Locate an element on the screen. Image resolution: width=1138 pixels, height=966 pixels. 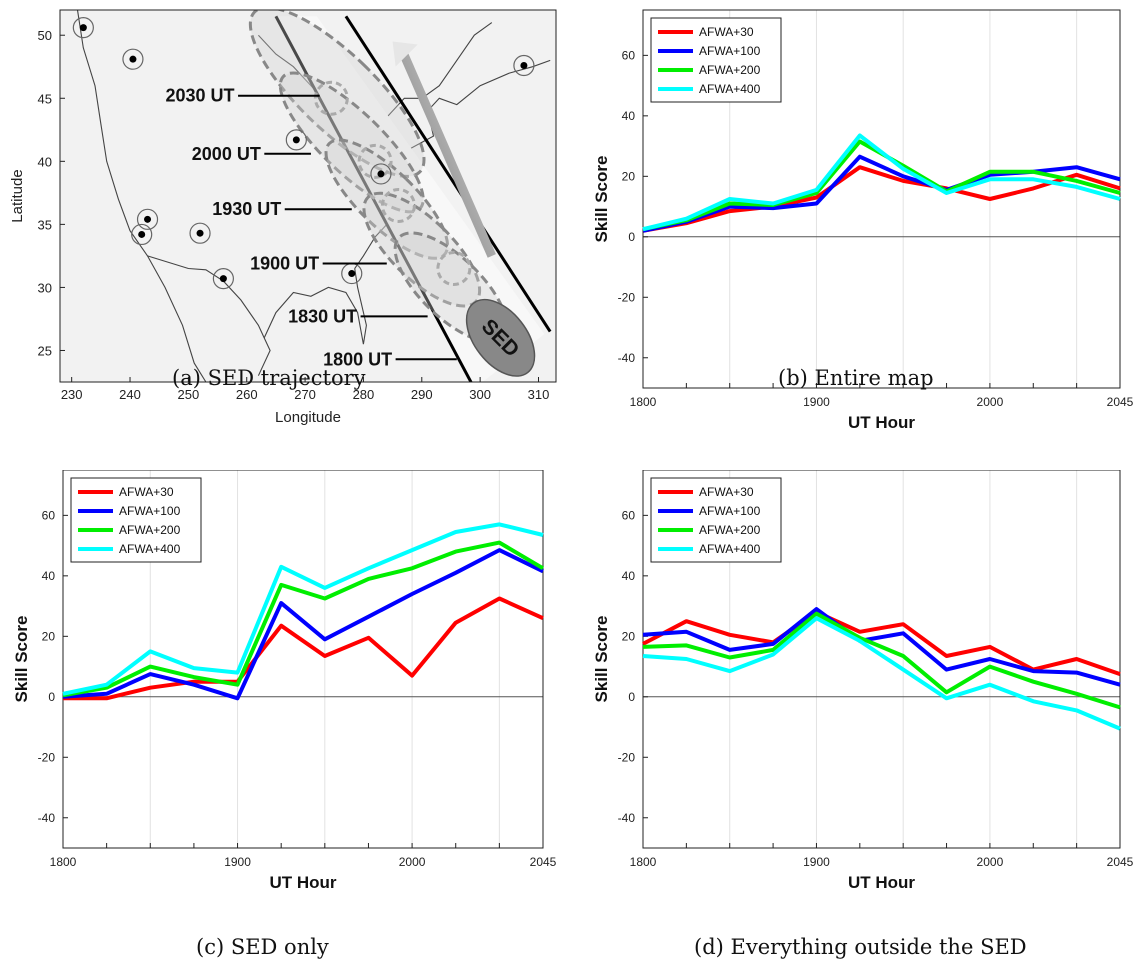
y-tick-label: 60 is located at coordinates (629, 55).